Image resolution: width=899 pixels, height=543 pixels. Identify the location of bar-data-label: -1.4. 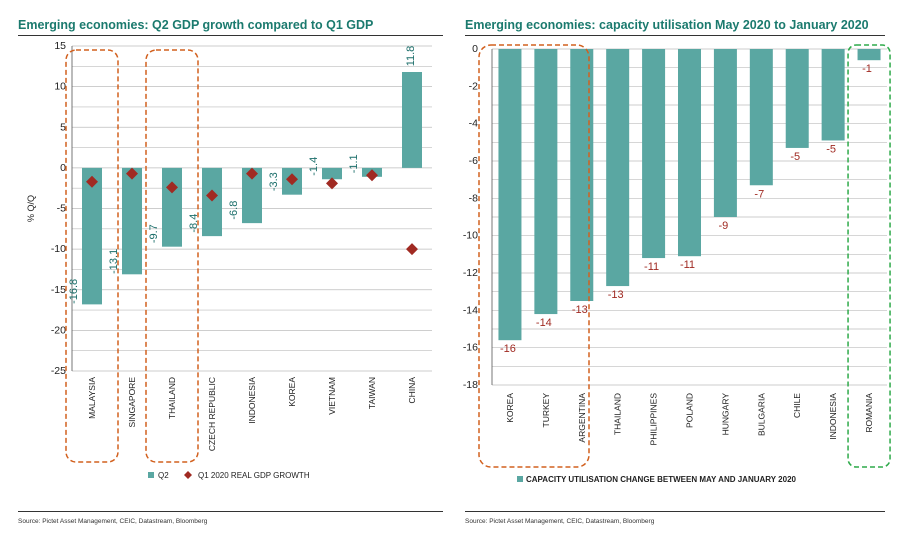
(314, 166).